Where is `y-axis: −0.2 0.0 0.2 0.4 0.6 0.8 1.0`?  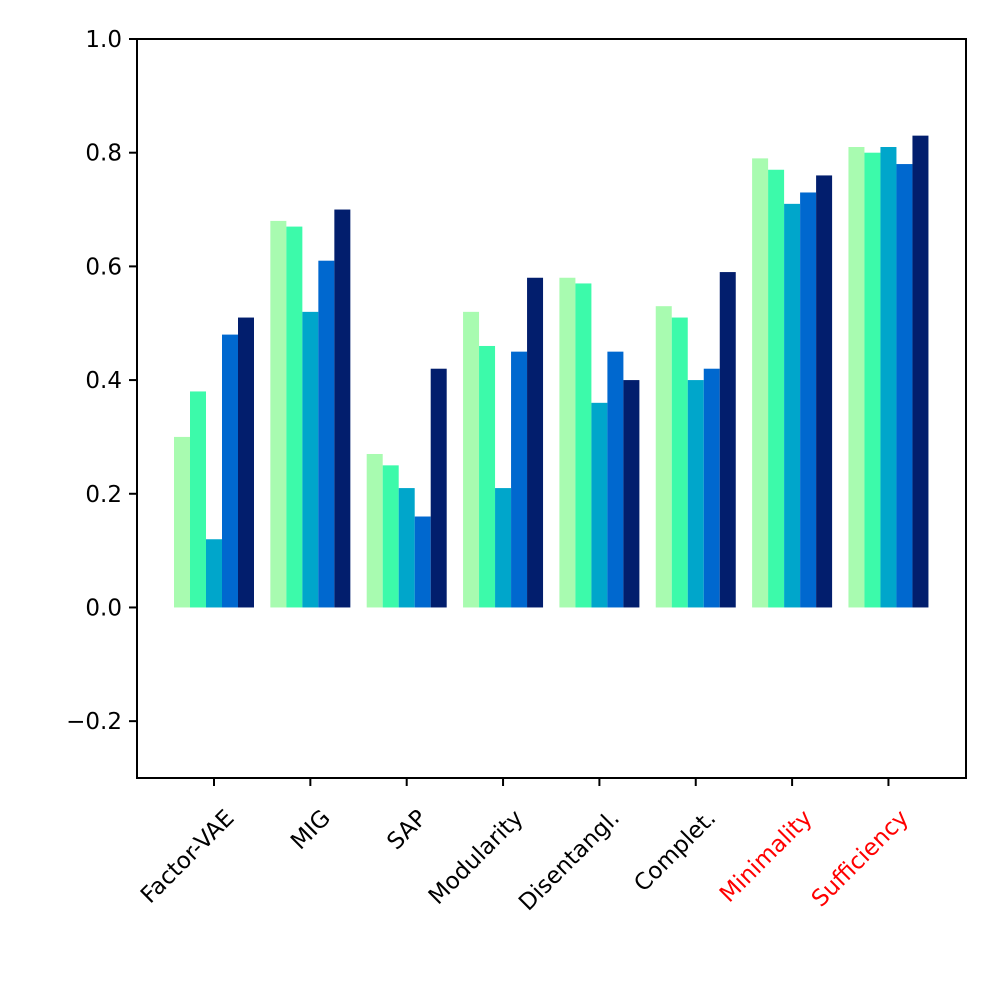 y-axis: −0.2 0.0 0.2 0.4 0.6 0.8 1.0 is located at coordinates (101, 381).